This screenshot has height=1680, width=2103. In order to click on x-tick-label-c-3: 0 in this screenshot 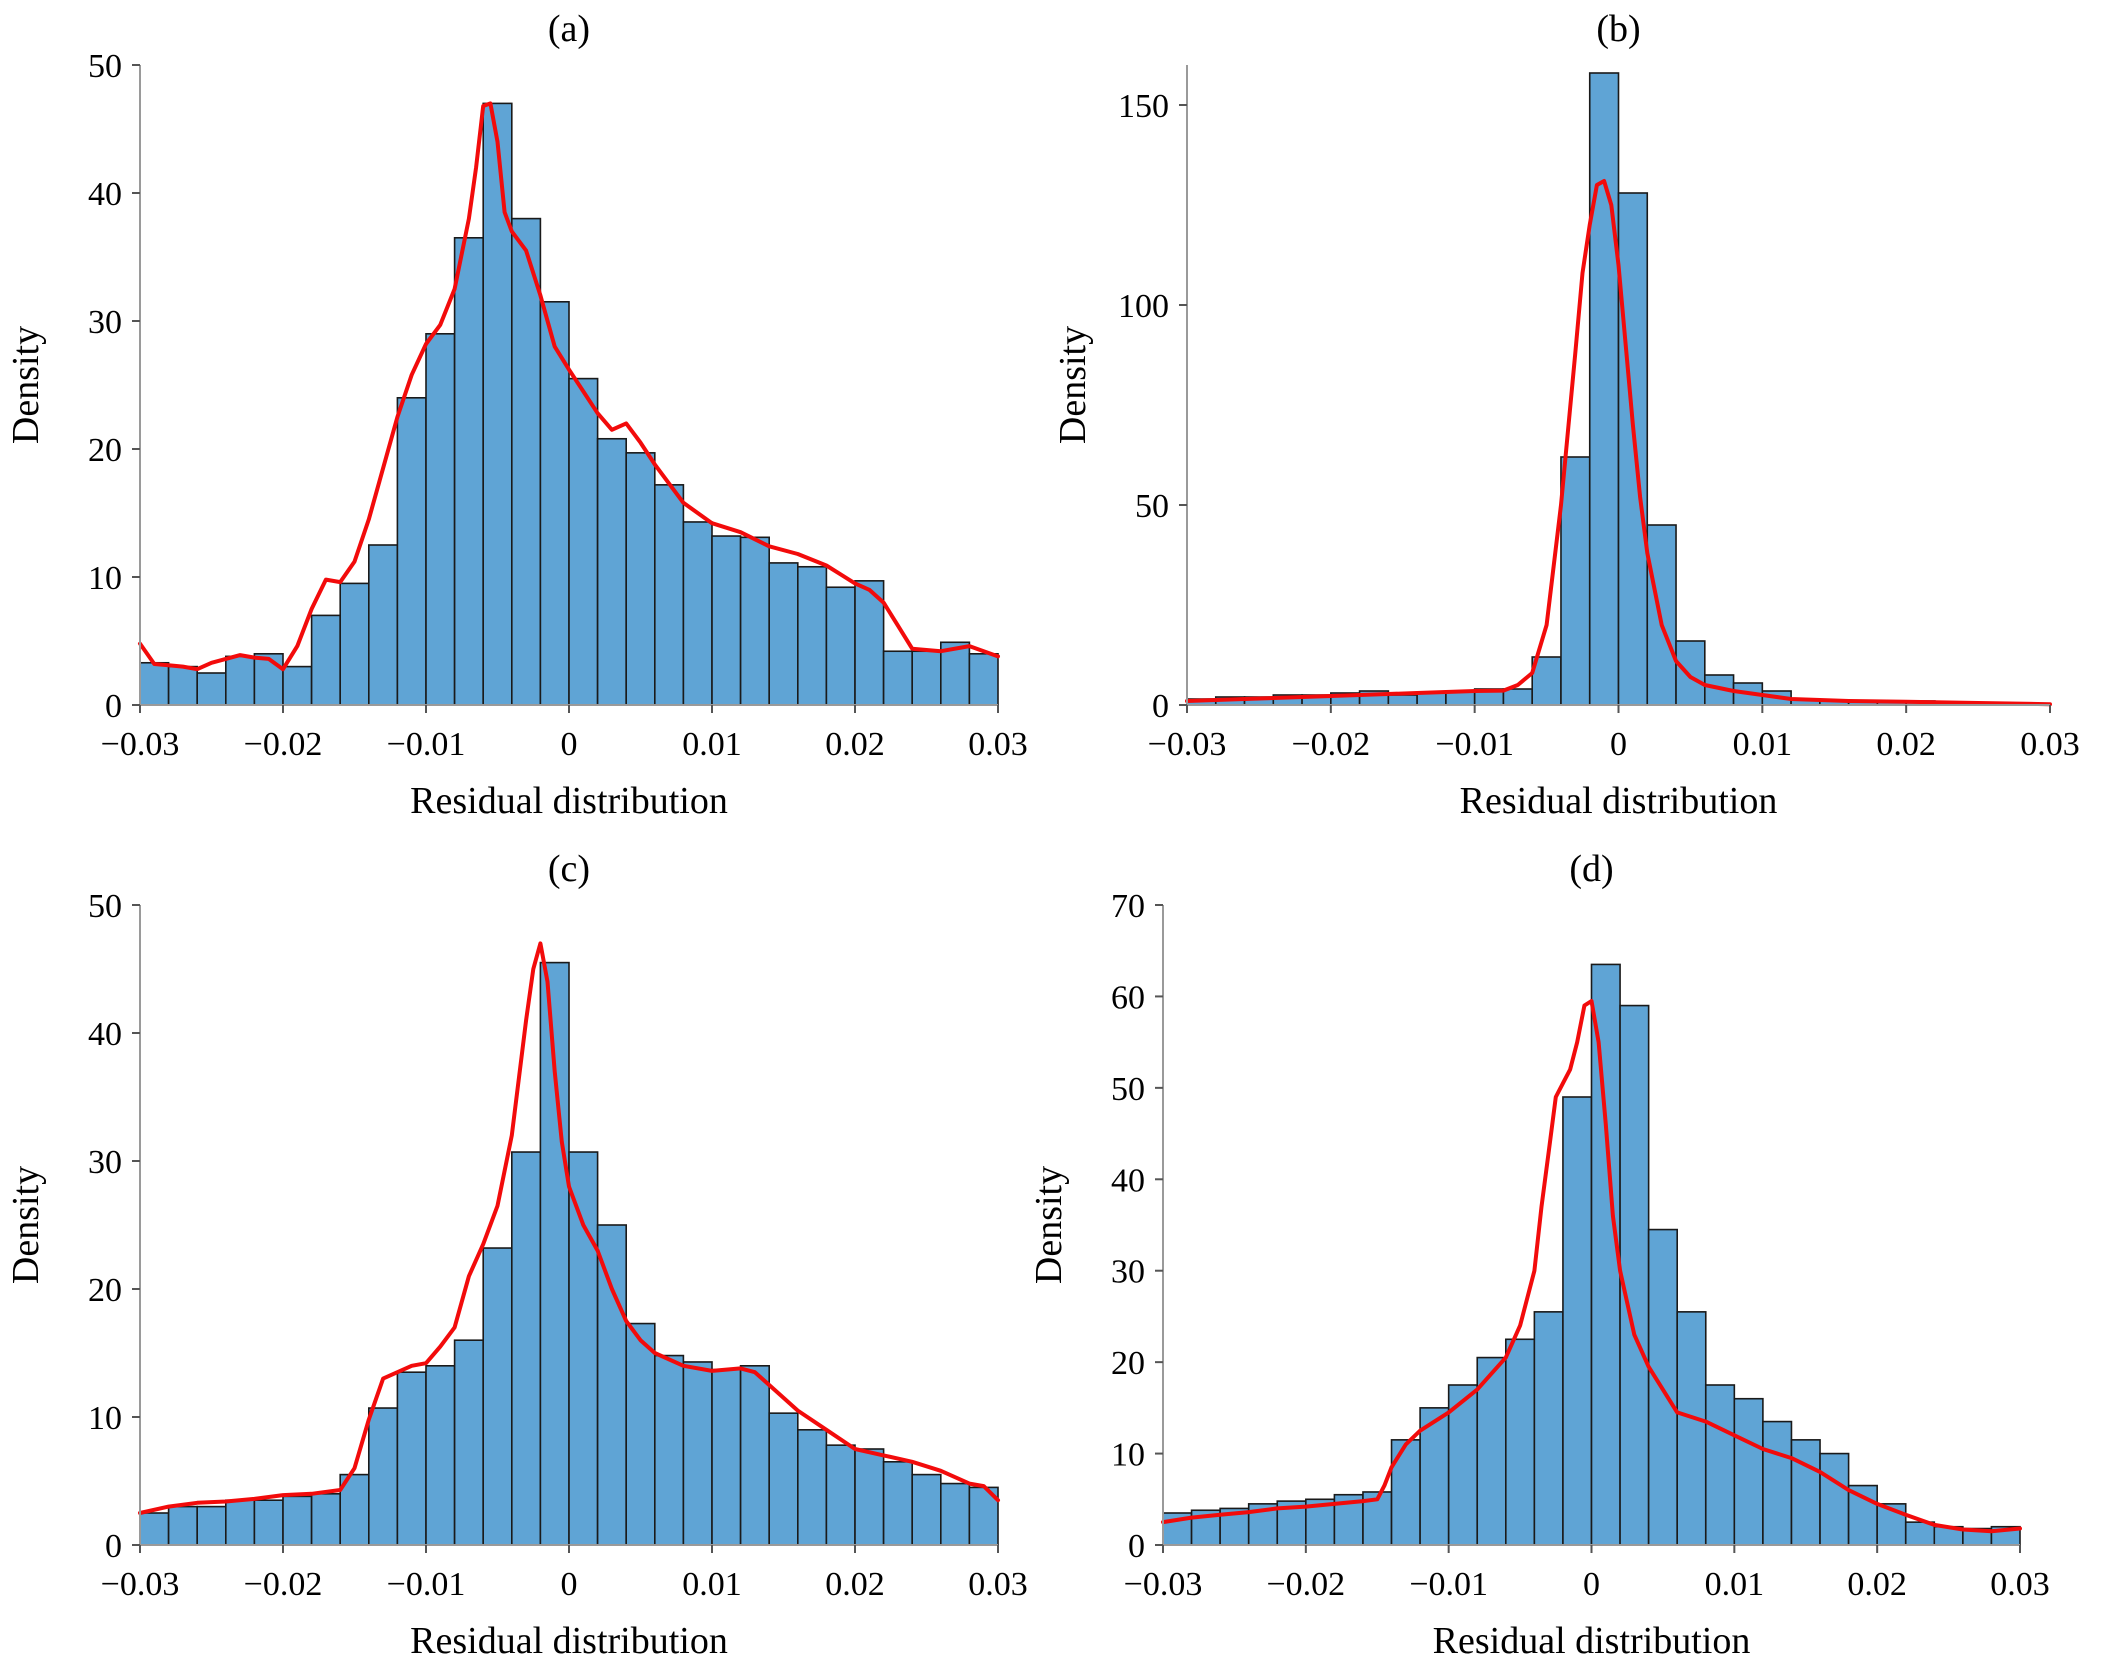, I will do `click(569, 1584)`.